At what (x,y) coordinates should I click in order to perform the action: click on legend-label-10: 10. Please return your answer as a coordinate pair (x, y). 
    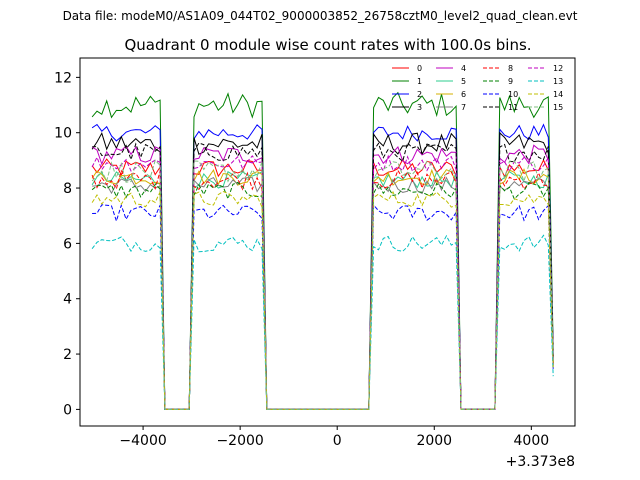
    Looking at the image, I should click on (513, 94).